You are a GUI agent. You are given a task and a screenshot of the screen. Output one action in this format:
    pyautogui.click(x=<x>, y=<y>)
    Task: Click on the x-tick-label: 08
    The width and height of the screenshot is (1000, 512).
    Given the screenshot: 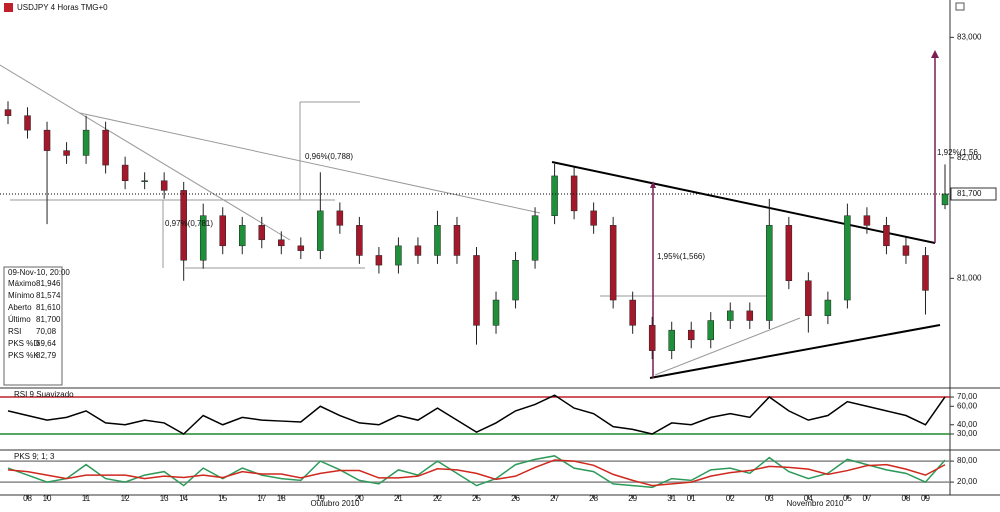 What is the action you would take?
    pyautogui.click(x=906, y=498)
    